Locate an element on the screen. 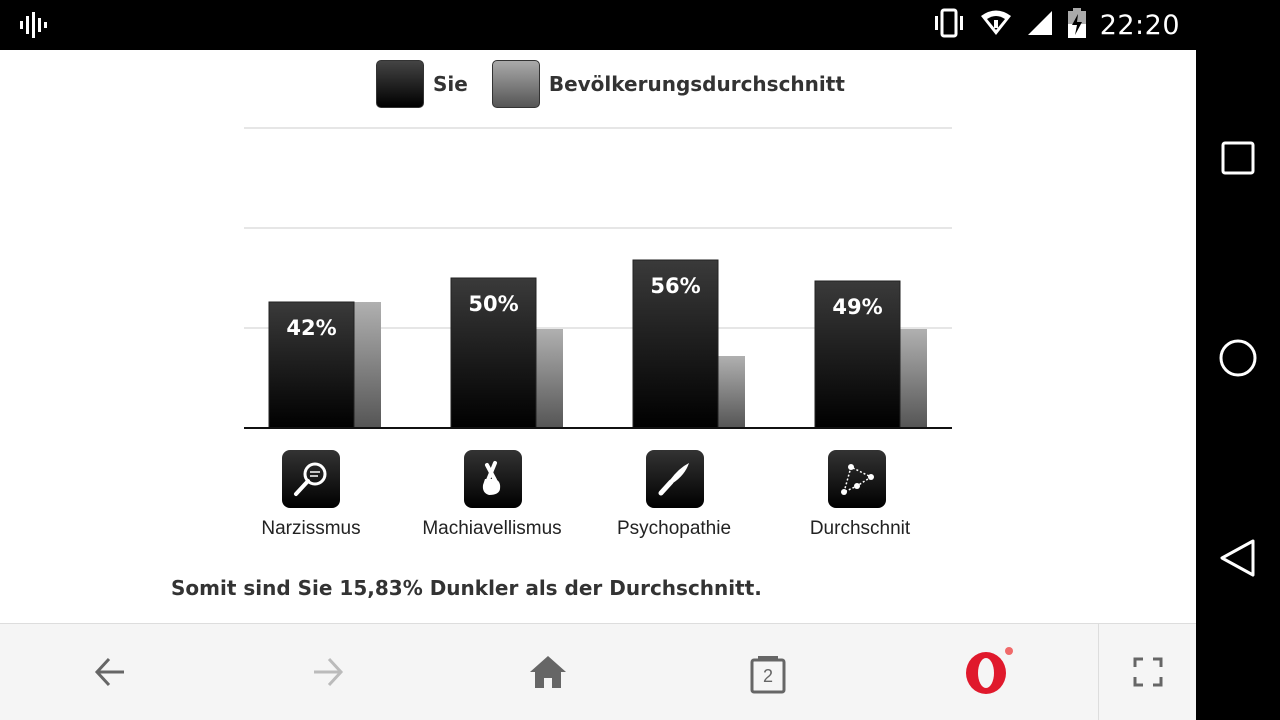 This screenshot has width=1280, height=720. legend-label-you: Sie is located at coordinates (450, 84).